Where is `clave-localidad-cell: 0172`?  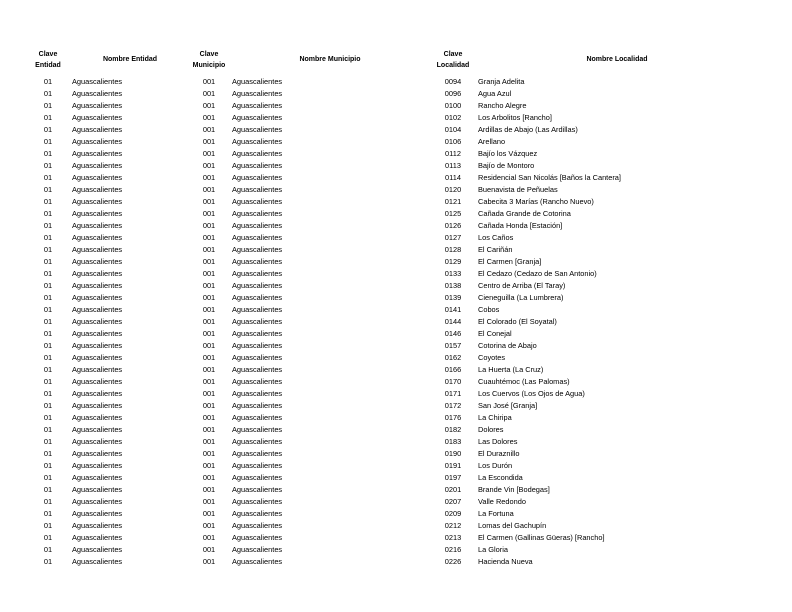 clave-localidad-cell: 0172 is located at coordinates (453, 405).